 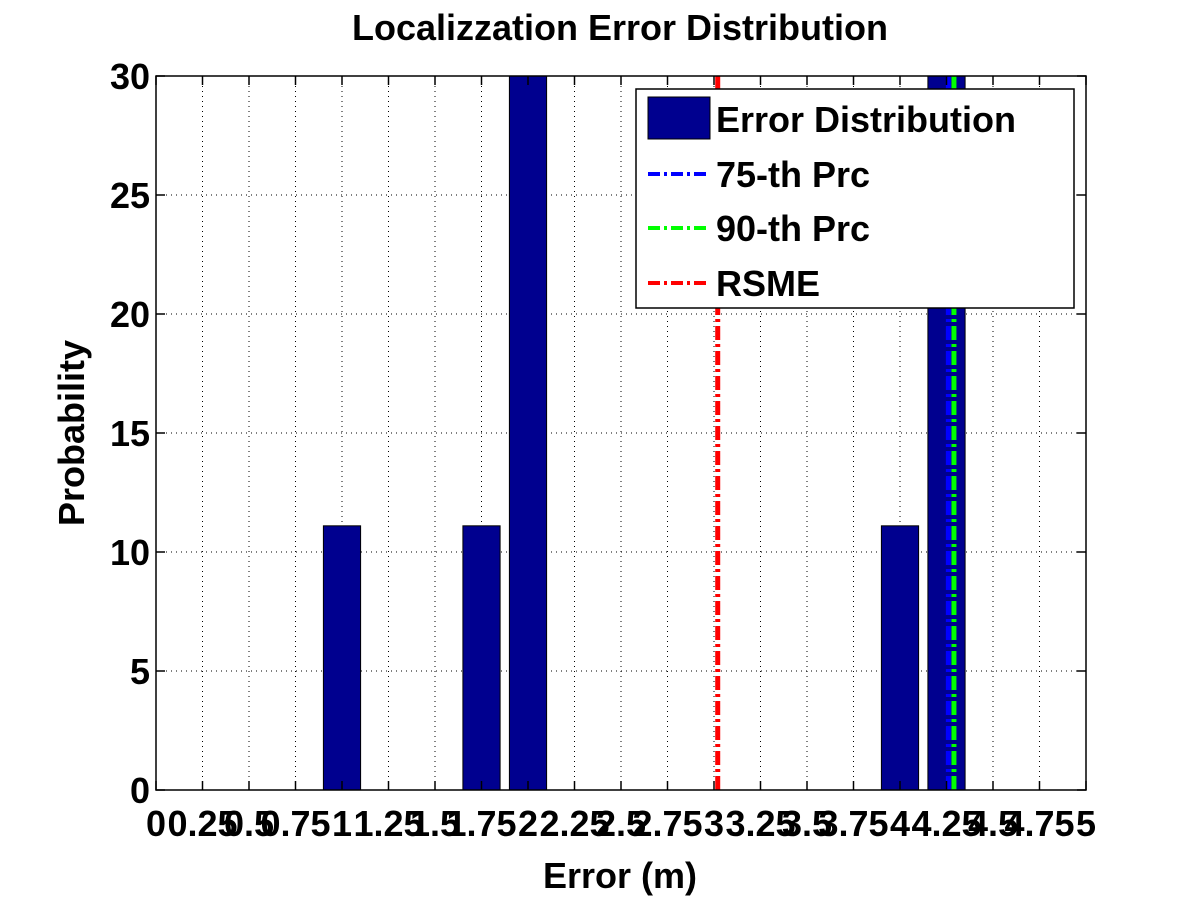 What do you see at coordinates (679, 118) in the screenshot?
I see `legend-swatch-bars` at bounding box center [679, 118].